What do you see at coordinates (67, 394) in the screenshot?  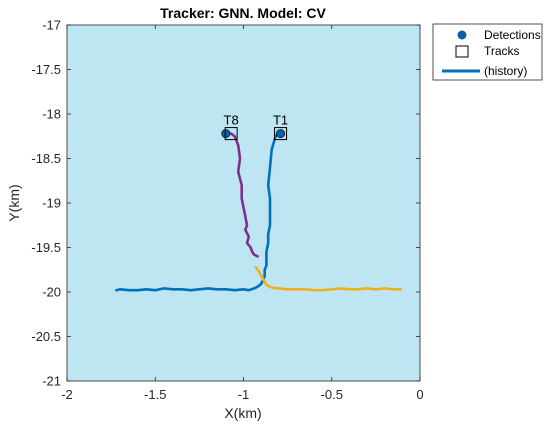 I see `x-tick-label: -2` at bounding box center [67, 394].